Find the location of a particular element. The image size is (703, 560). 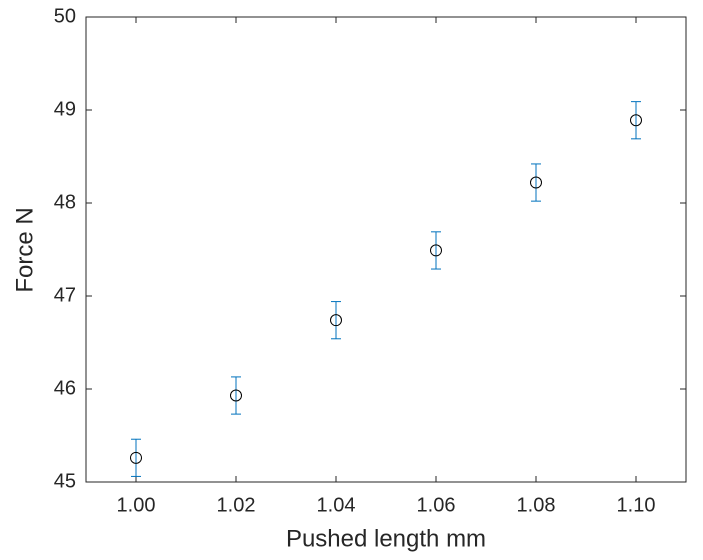

x-tick-label: 1.04 is located at coordinates (336, 505).